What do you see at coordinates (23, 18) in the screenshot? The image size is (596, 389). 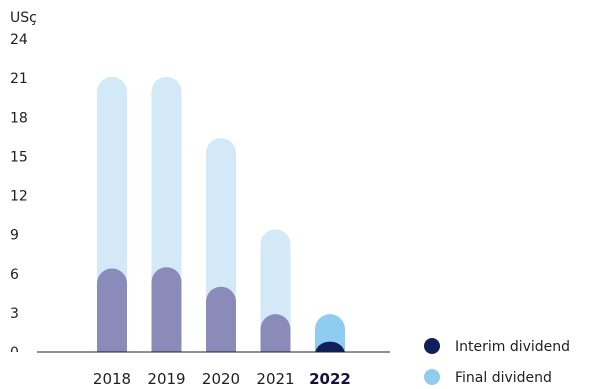 I see `y-unit-label: USç` at bounding box center [23, 18].